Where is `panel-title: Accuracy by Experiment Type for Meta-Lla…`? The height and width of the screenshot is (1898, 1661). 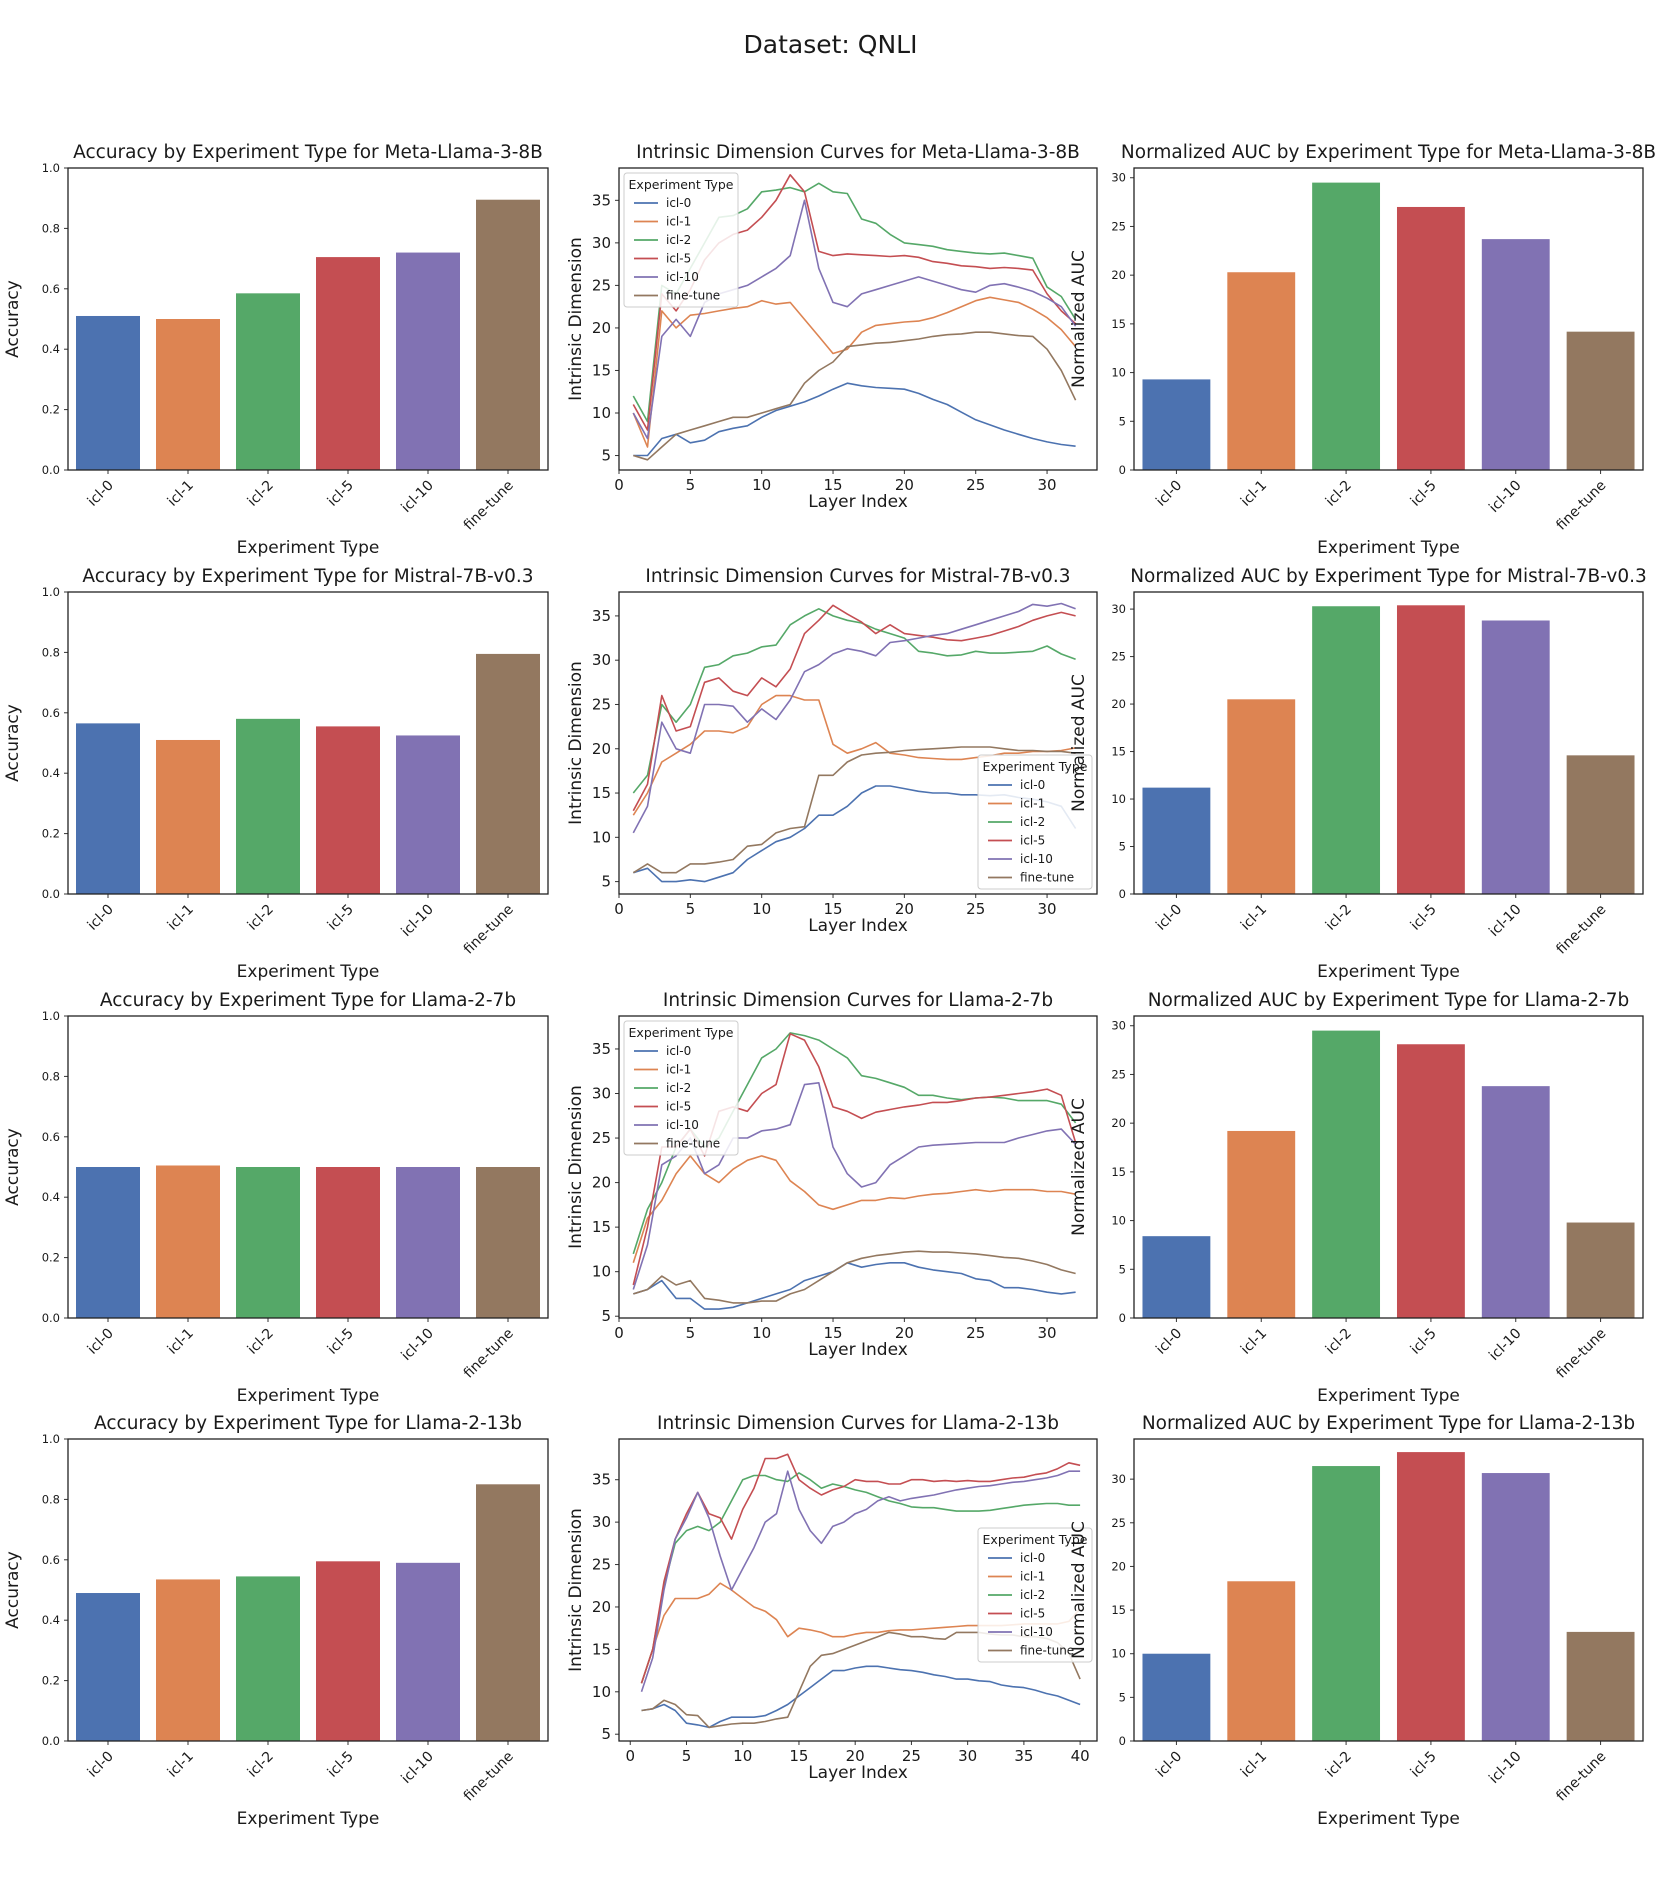 panel-title: Accuracy by Experiment Type for Meta-Lla… is located at coordinates (308, 152).